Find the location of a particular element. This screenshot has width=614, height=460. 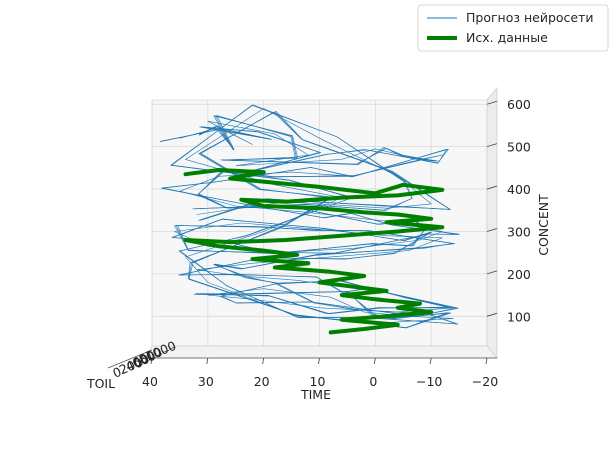

z-axis-label: CONCENT is located at coordinates (543, 225).